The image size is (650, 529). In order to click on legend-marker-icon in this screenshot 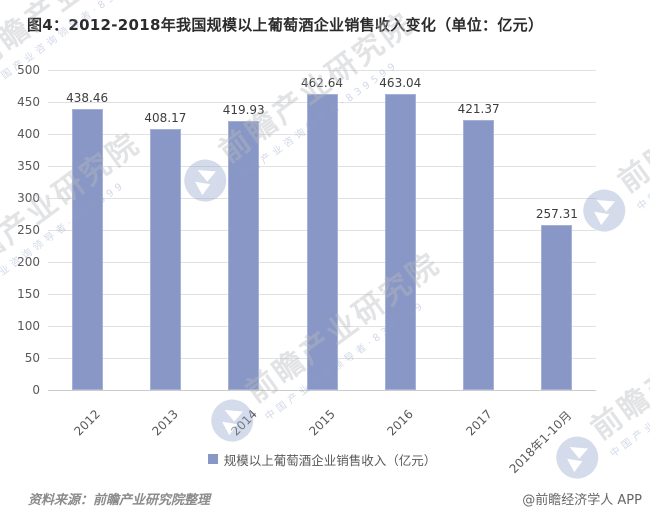, I will do `click(212, 459)`.